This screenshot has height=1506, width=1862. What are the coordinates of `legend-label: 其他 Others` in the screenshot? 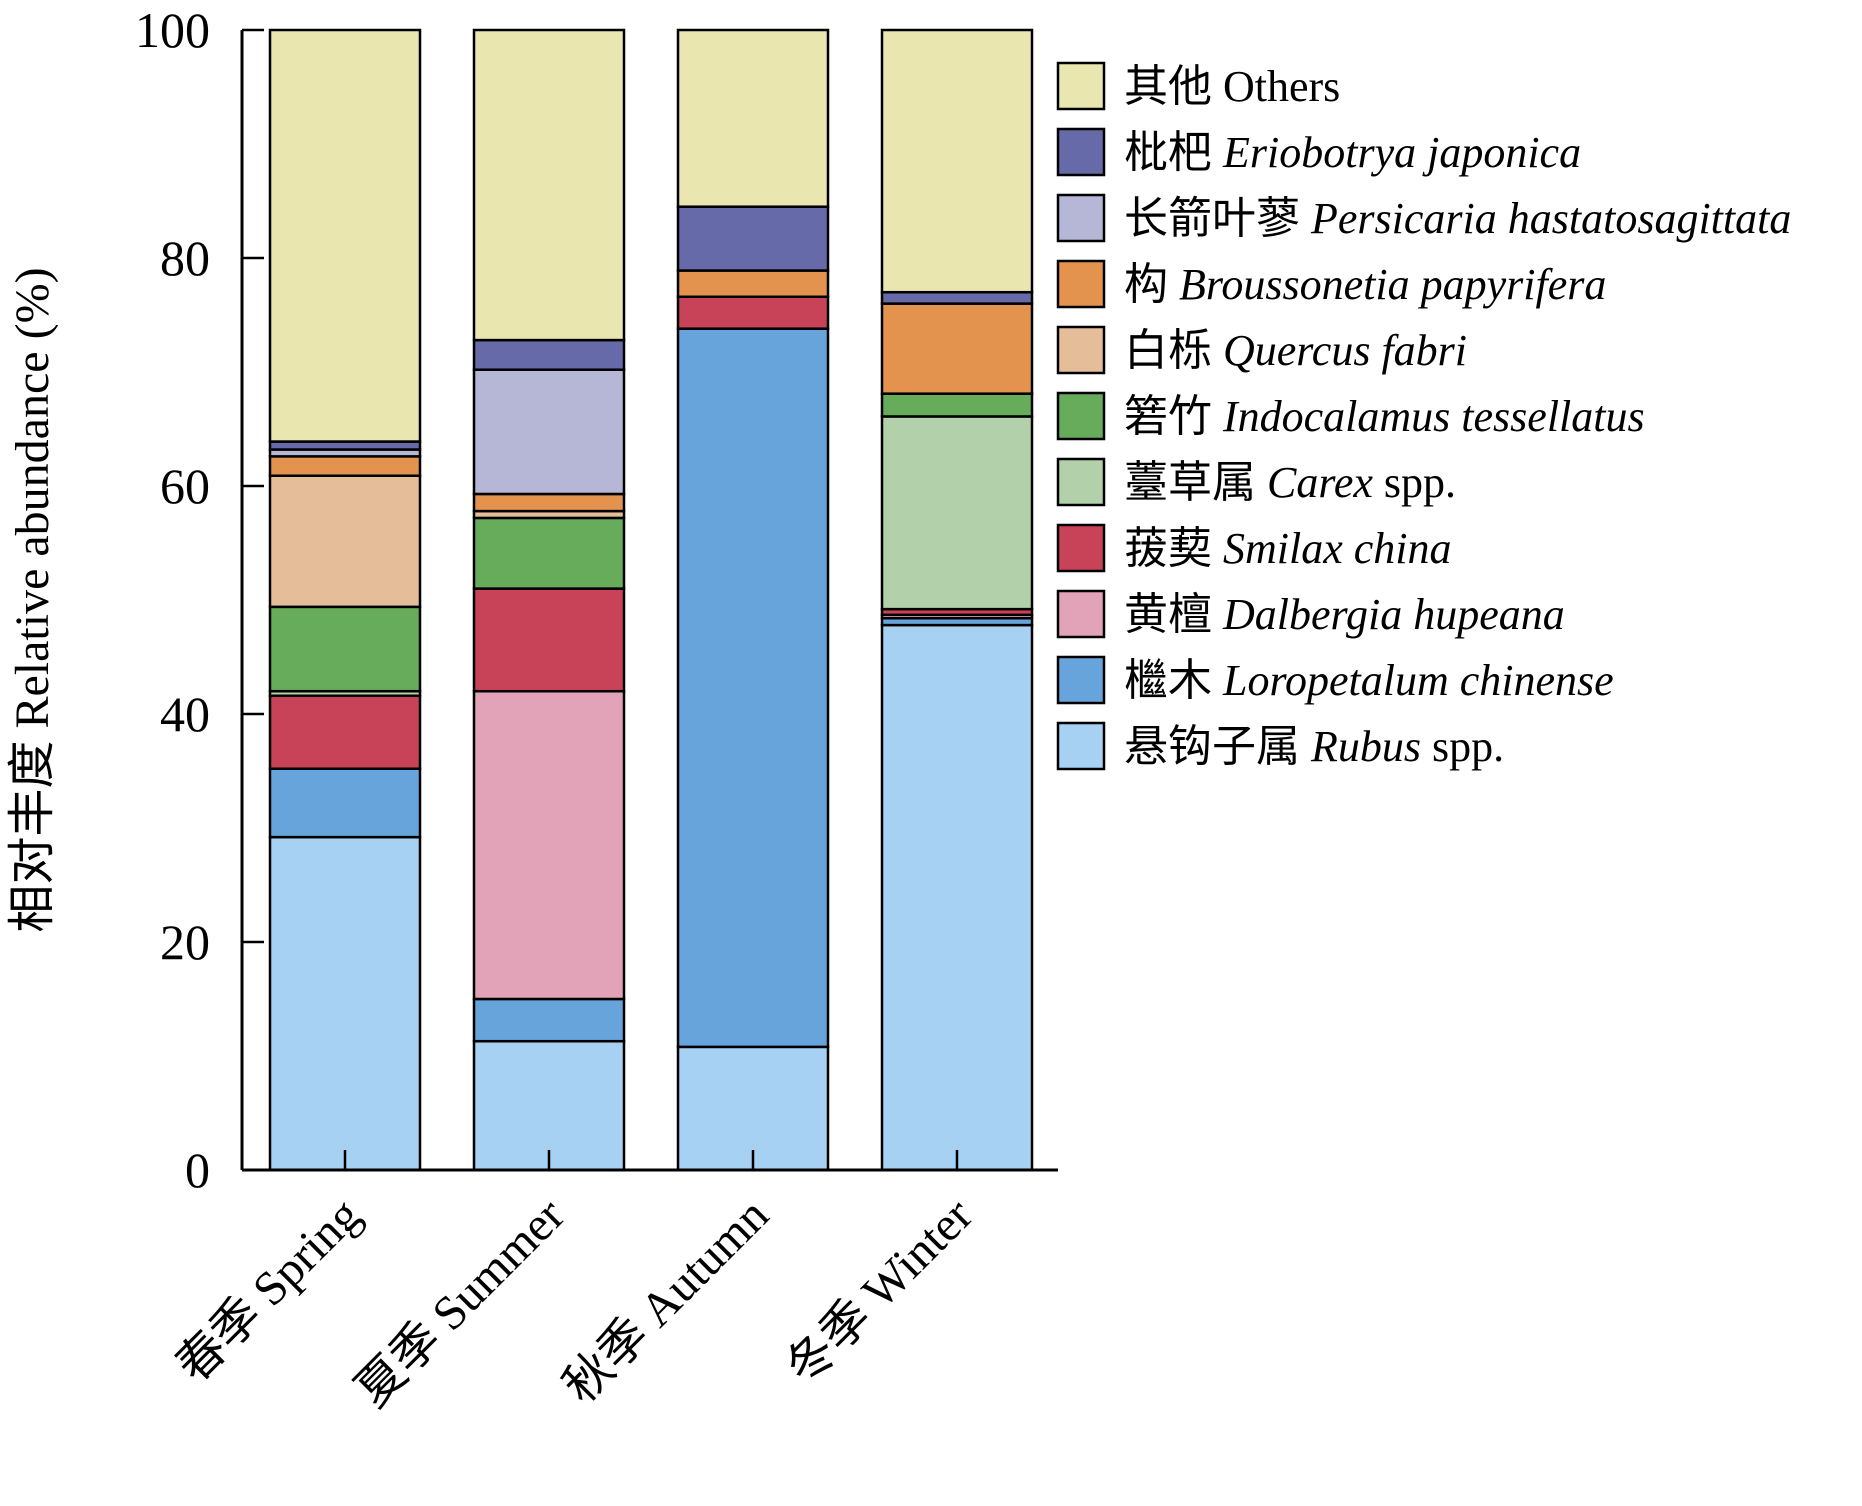 It's located at (1232, 86).